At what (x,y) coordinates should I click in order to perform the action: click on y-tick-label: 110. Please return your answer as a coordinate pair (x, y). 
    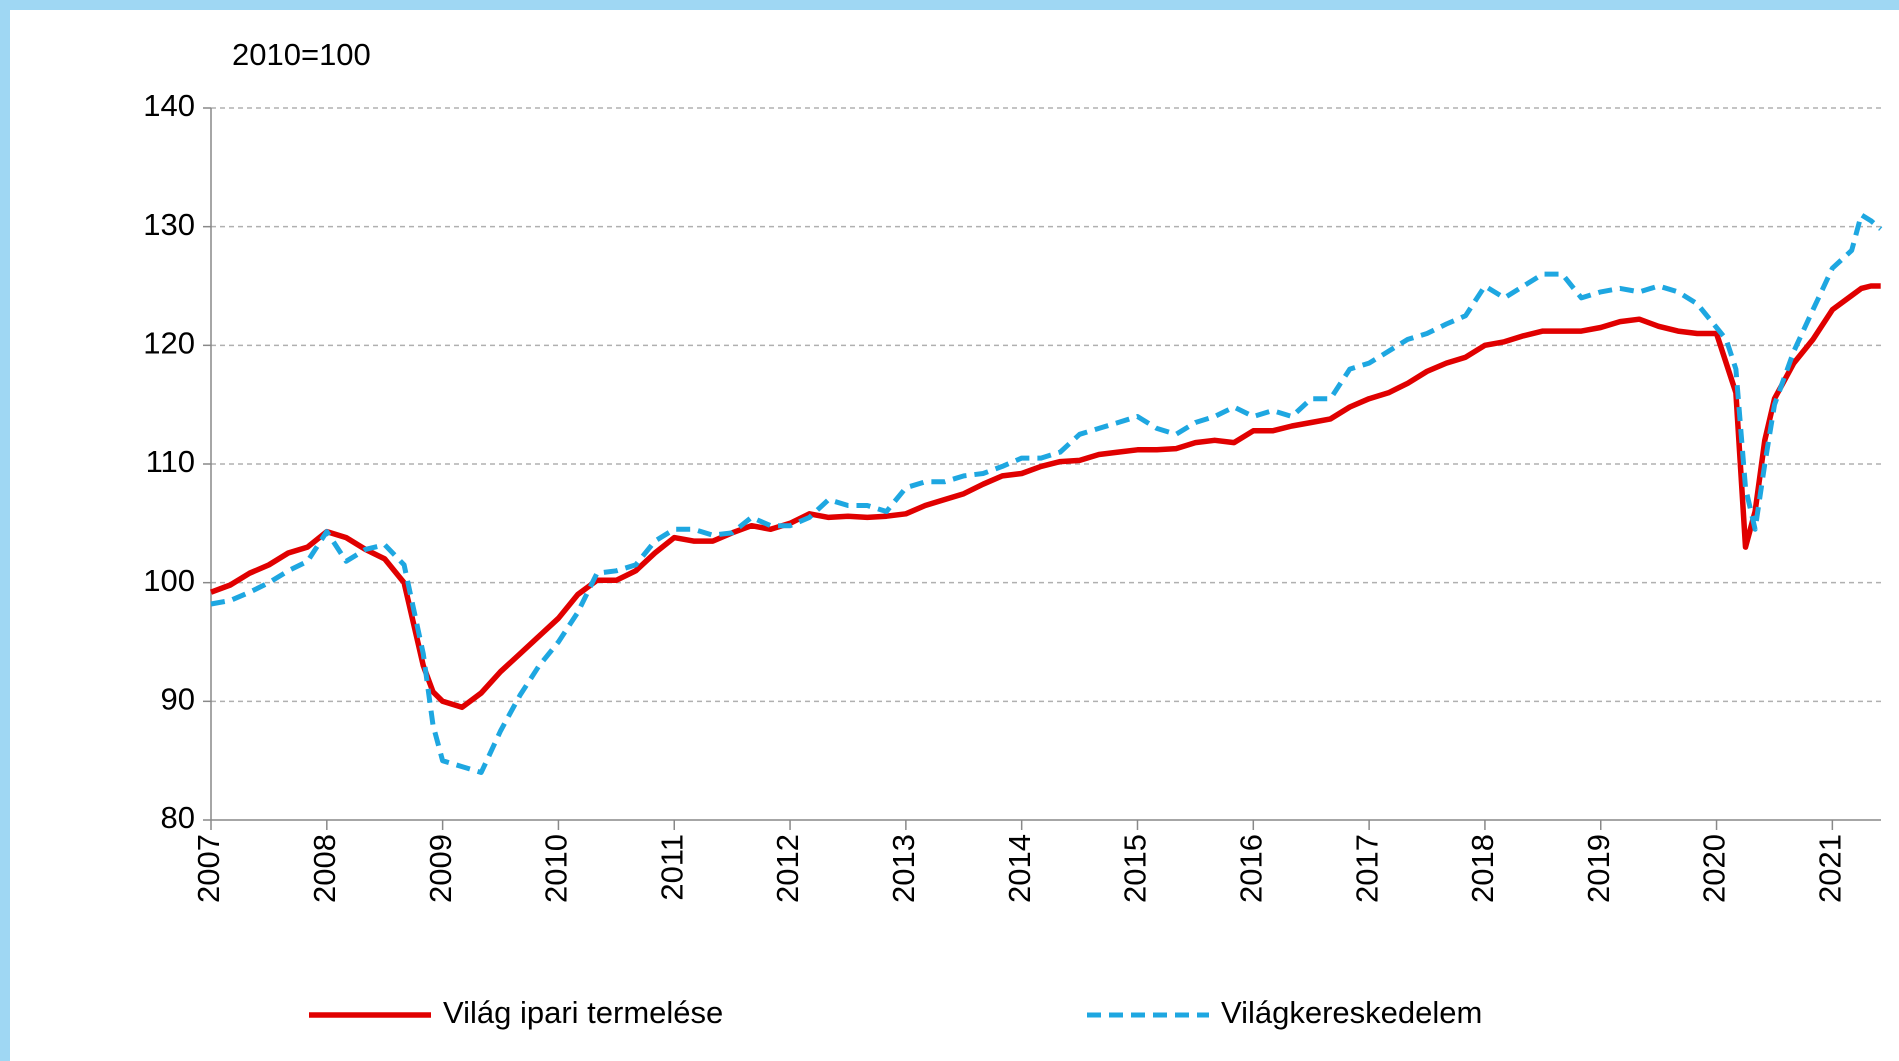
    Looking at the image, I should click on (170, 461).